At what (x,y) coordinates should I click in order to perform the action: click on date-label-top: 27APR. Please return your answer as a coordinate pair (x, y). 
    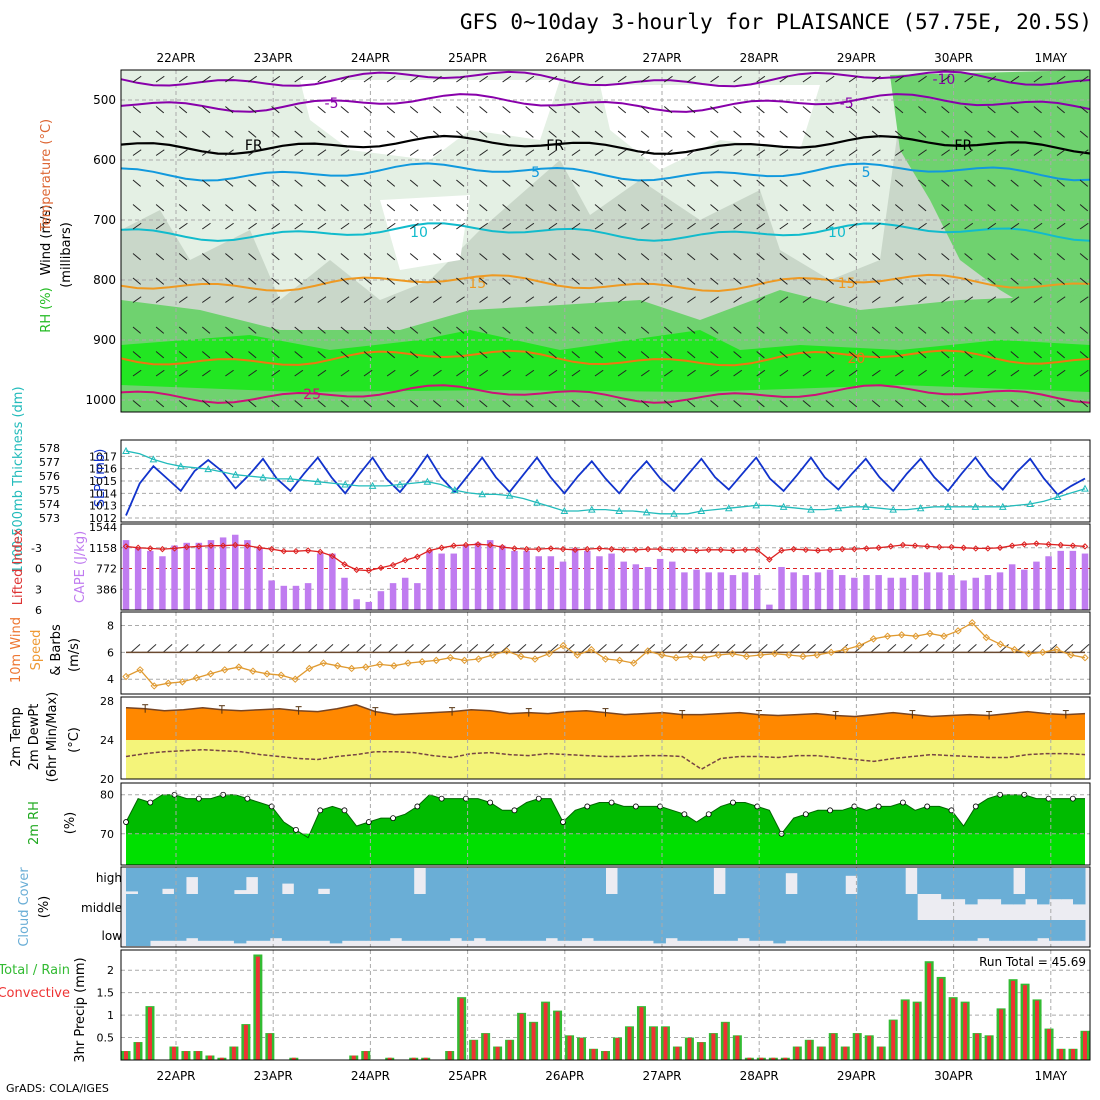
    Looking at the image, I should click on (661, 58).